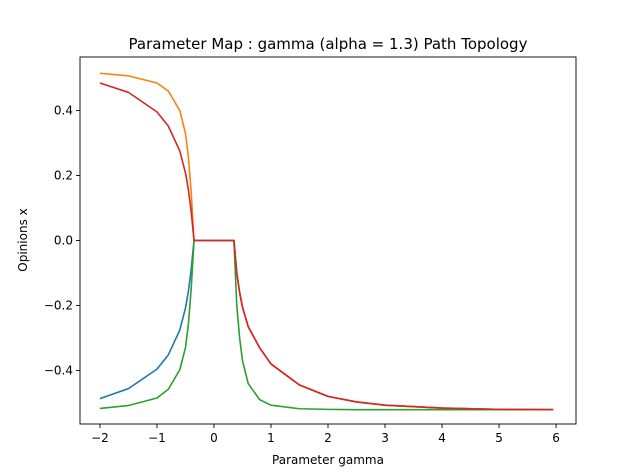  I want to click on x-tick-label: −2, so click(100, 438).